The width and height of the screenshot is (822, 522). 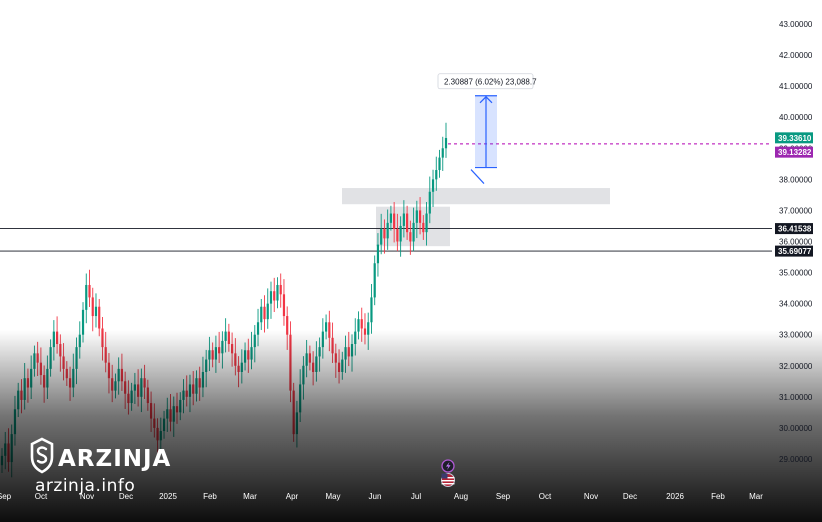 What do you see at coordinates (796, 428) in the screenshot?
I see `price-tick-label: 30.00000` at bounding box center [796, 428].